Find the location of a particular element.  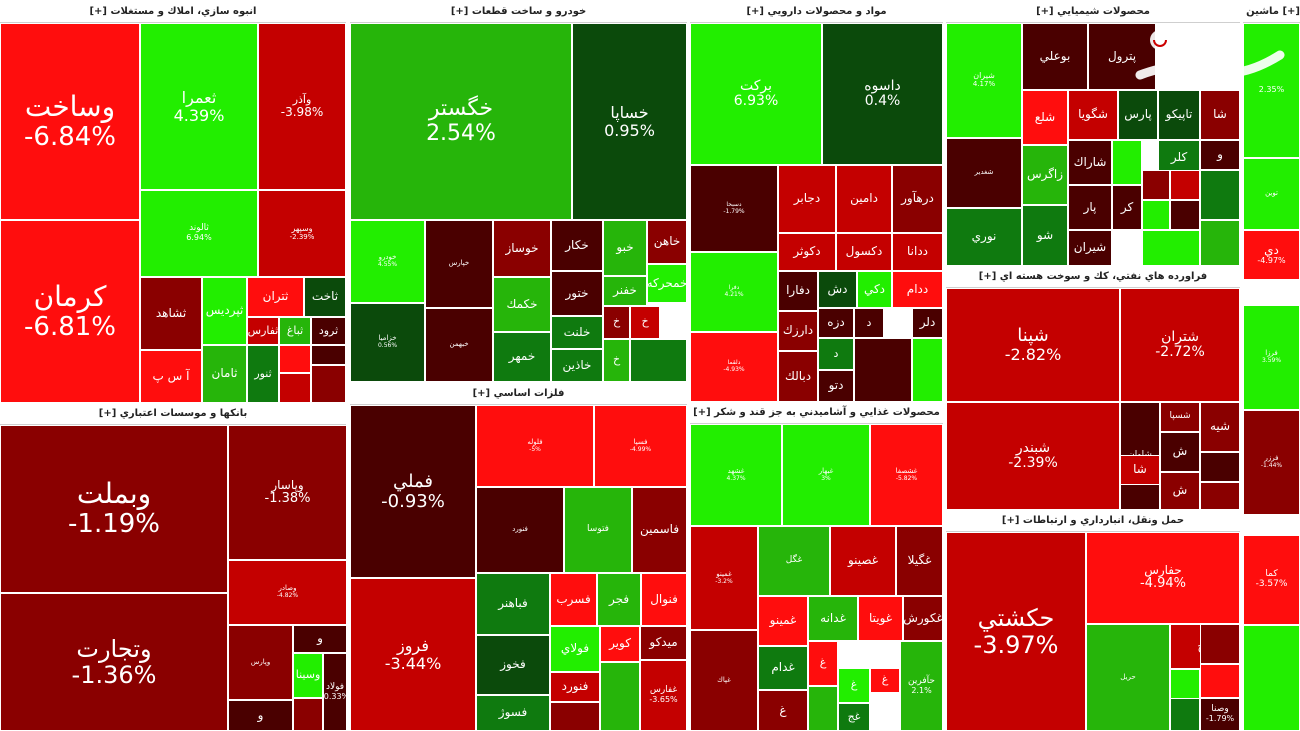

stock-tile: دتو is located at coordinates (836, 386).